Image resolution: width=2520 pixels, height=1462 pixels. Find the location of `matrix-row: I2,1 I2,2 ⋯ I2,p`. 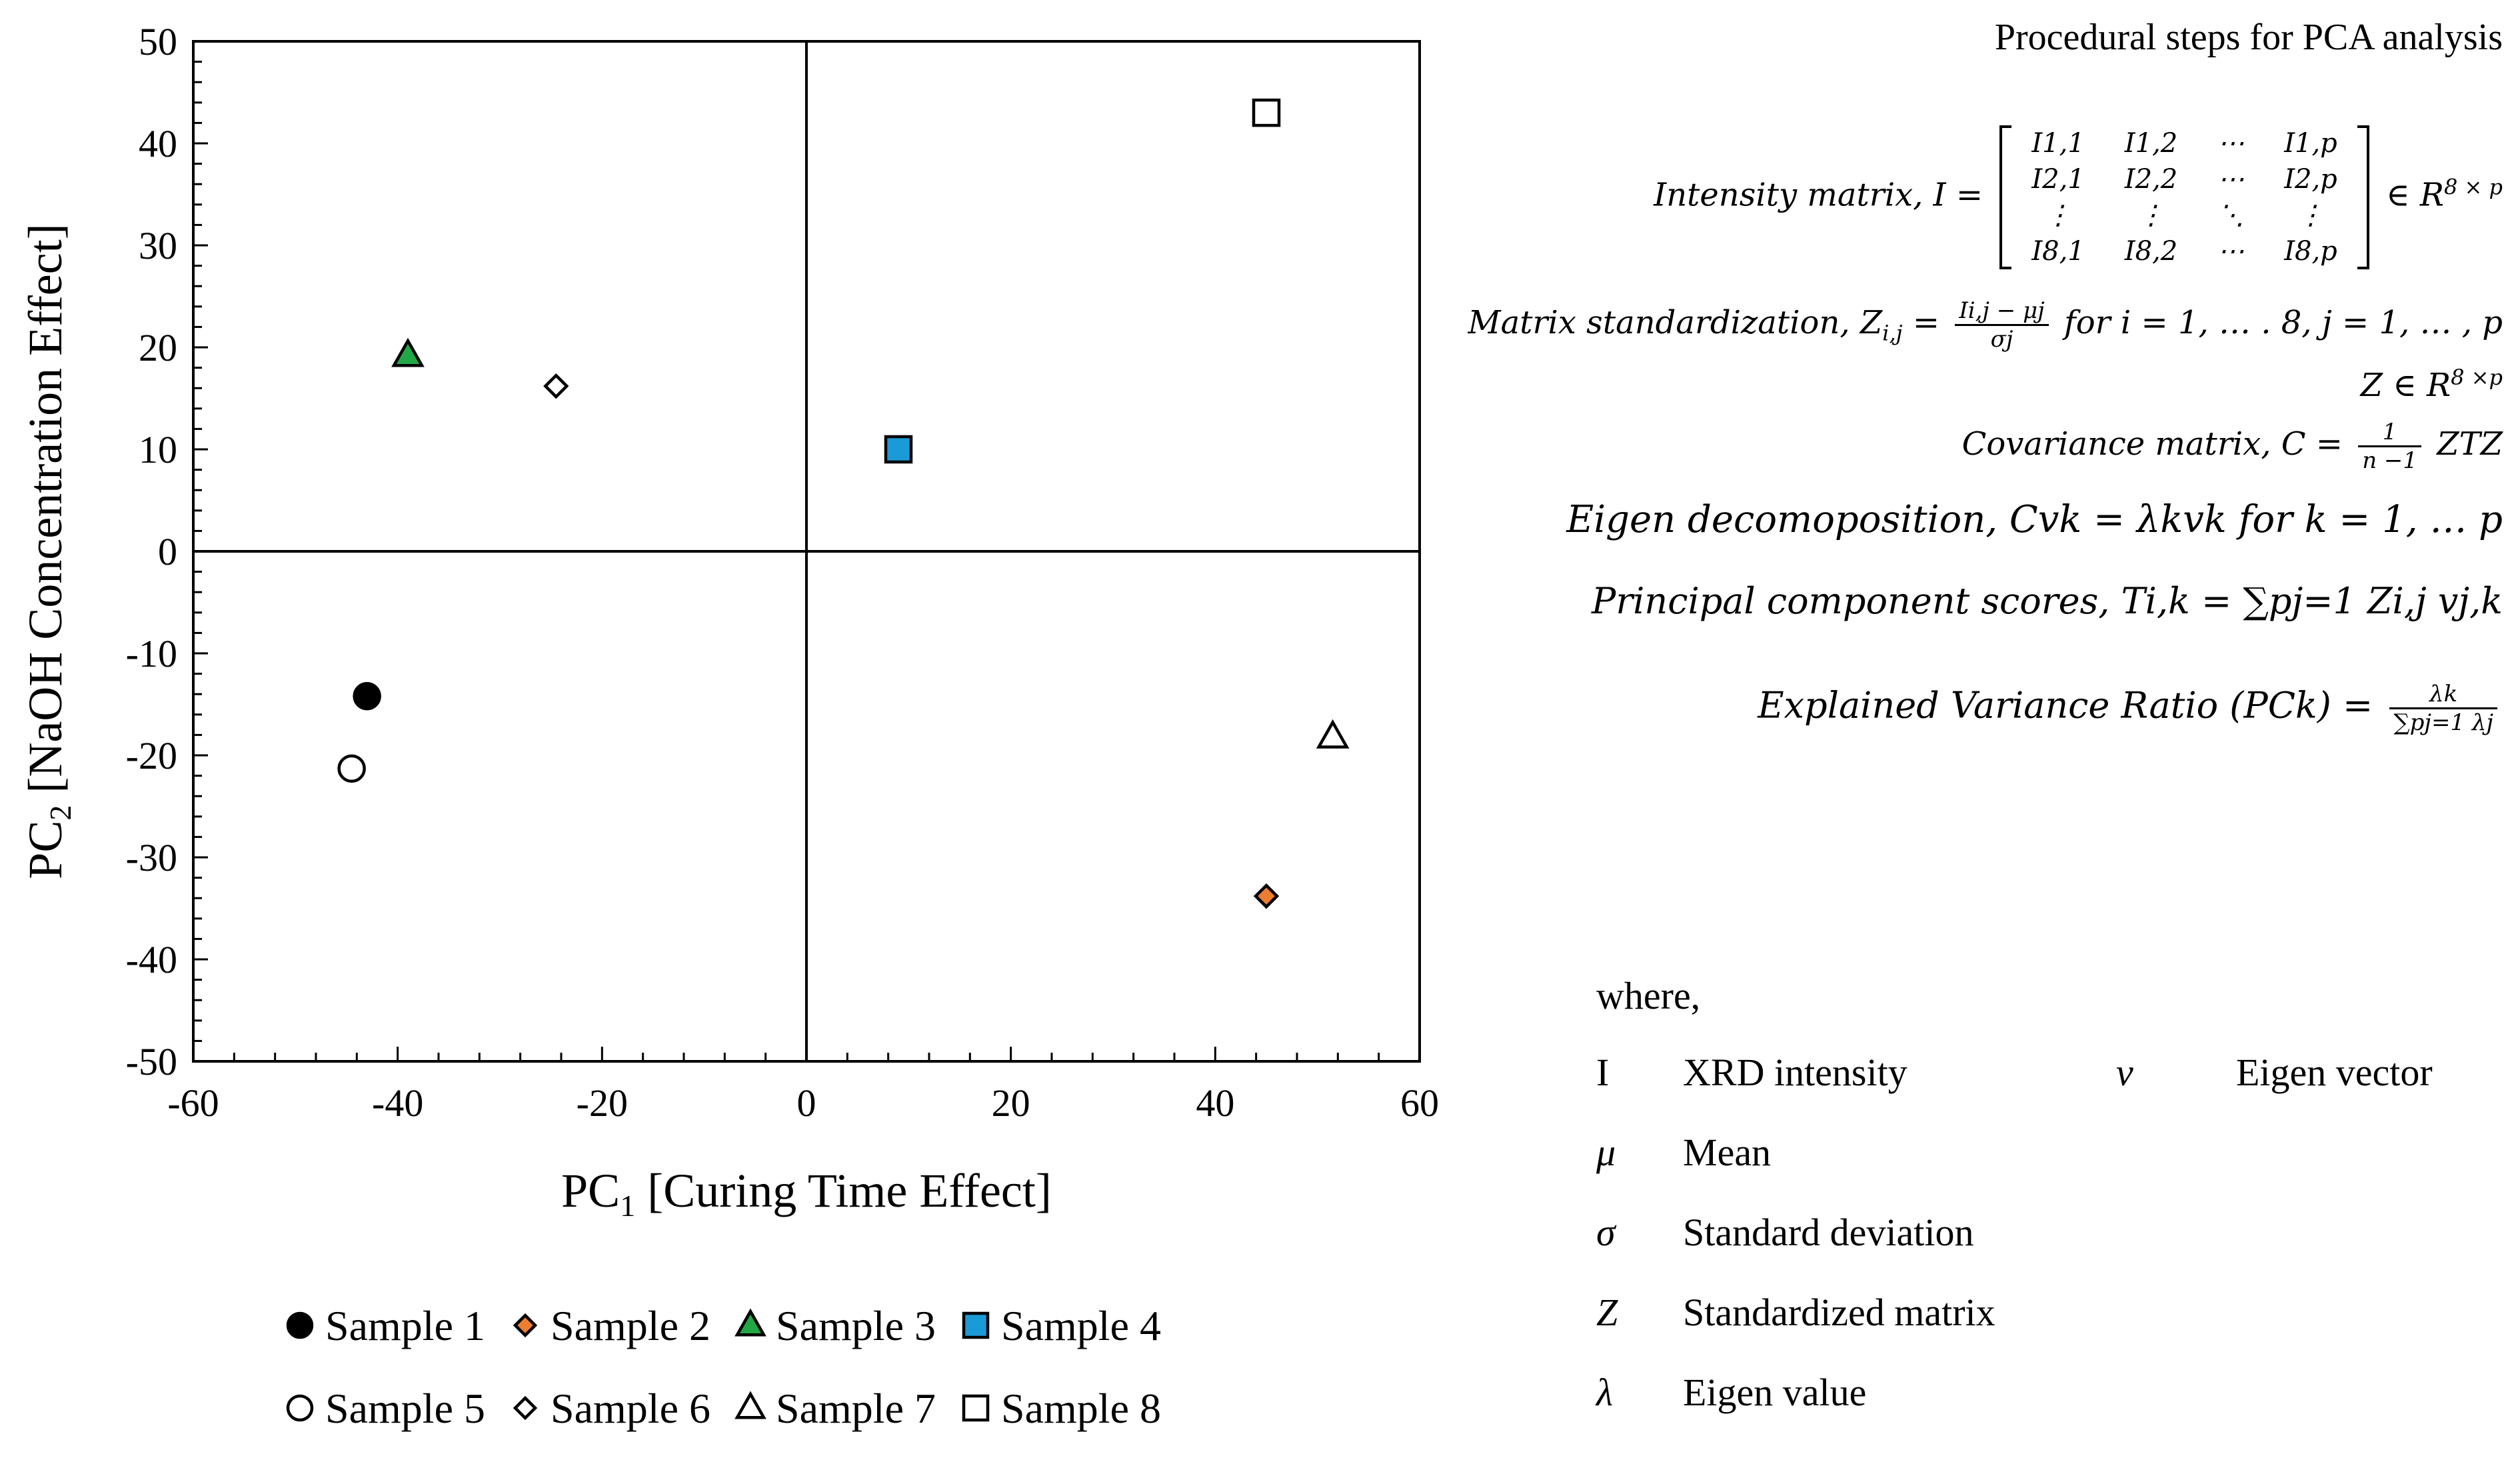

matrix-row: I2,1 I2,2 ⋯ I2,p is located at coordinates (2184, 179).